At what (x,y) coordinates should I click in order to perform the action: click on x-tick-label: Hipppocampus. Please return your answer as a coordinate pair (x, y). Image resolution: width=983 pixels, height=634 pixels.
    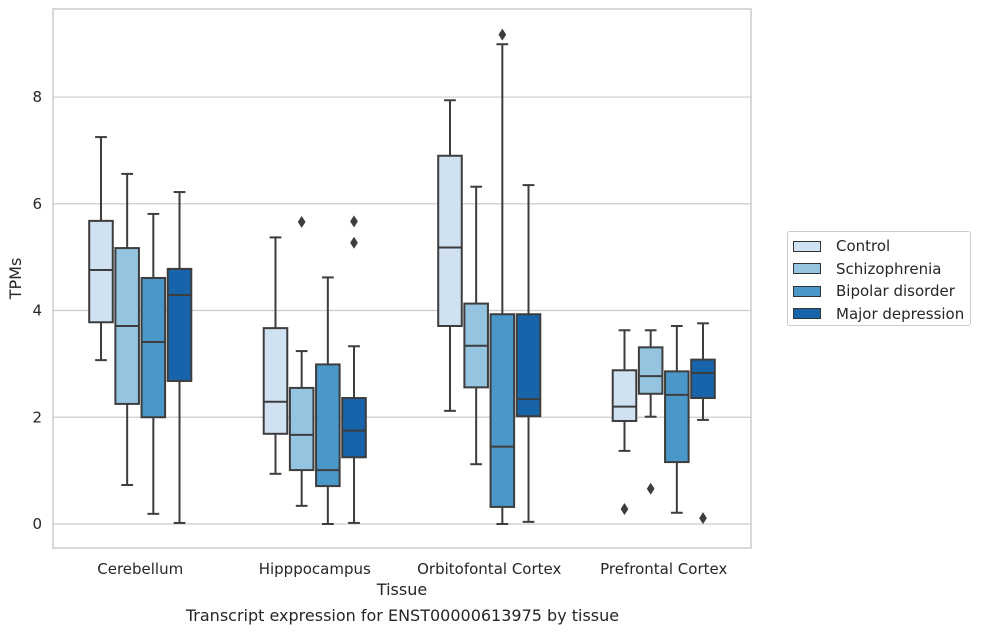
    Looking at the image, I should click on (315, 569).